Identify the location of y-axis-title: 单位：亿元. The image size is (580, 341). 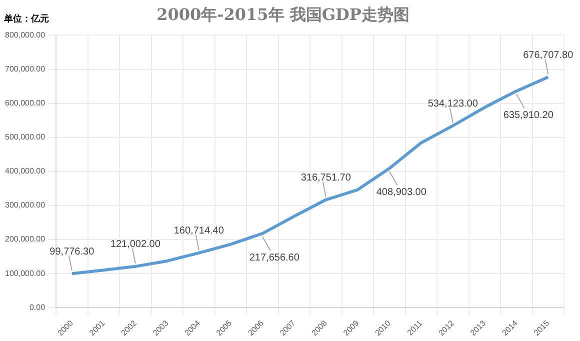
(26, 18).